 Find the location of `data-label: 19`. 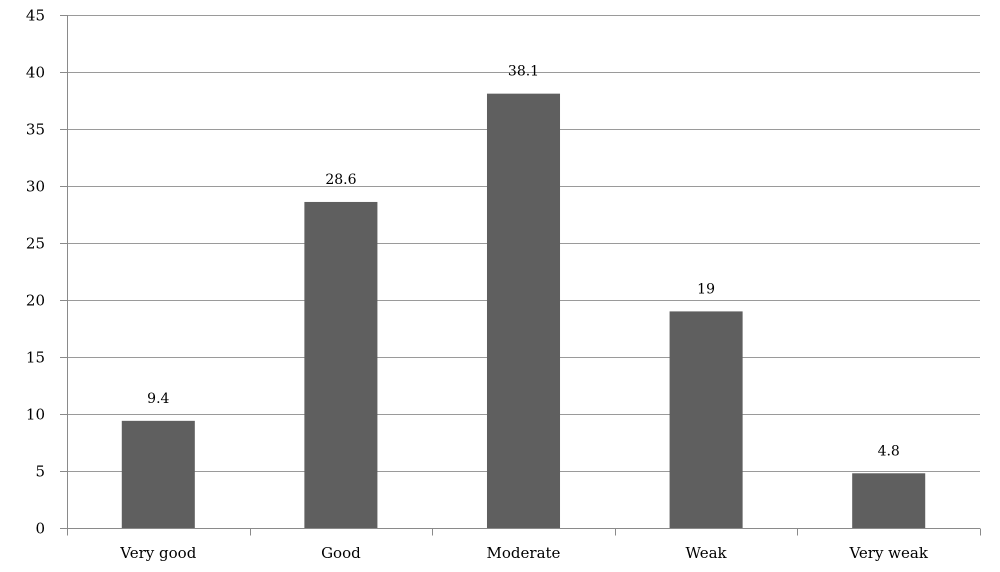

data-label: 19 is located at coordinates (706, 289).